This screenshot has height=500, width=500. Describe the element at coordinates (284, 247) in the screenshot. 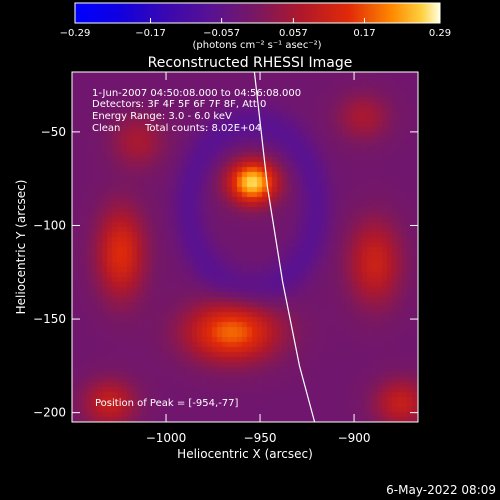

I see `solar-limb-line` at that location.